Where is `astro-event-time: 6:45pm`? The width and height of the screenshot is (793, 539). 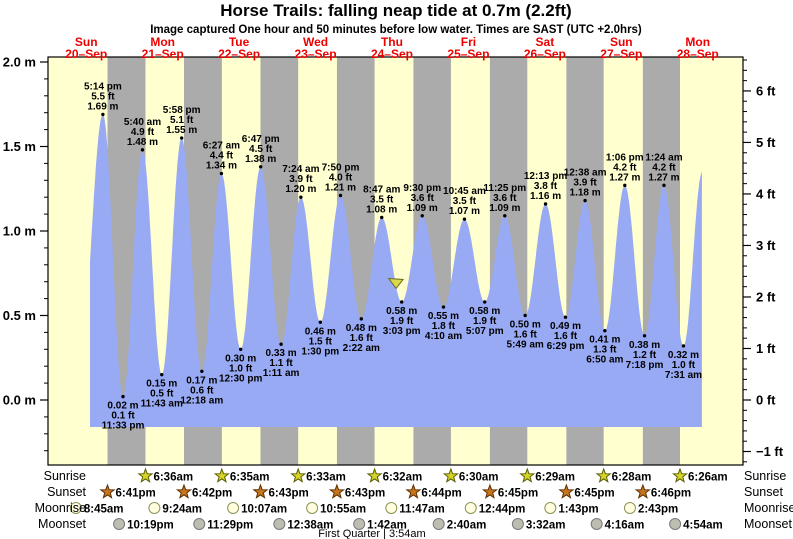
astro-event-time: 6:45pm is located at coordinates (594, 494).